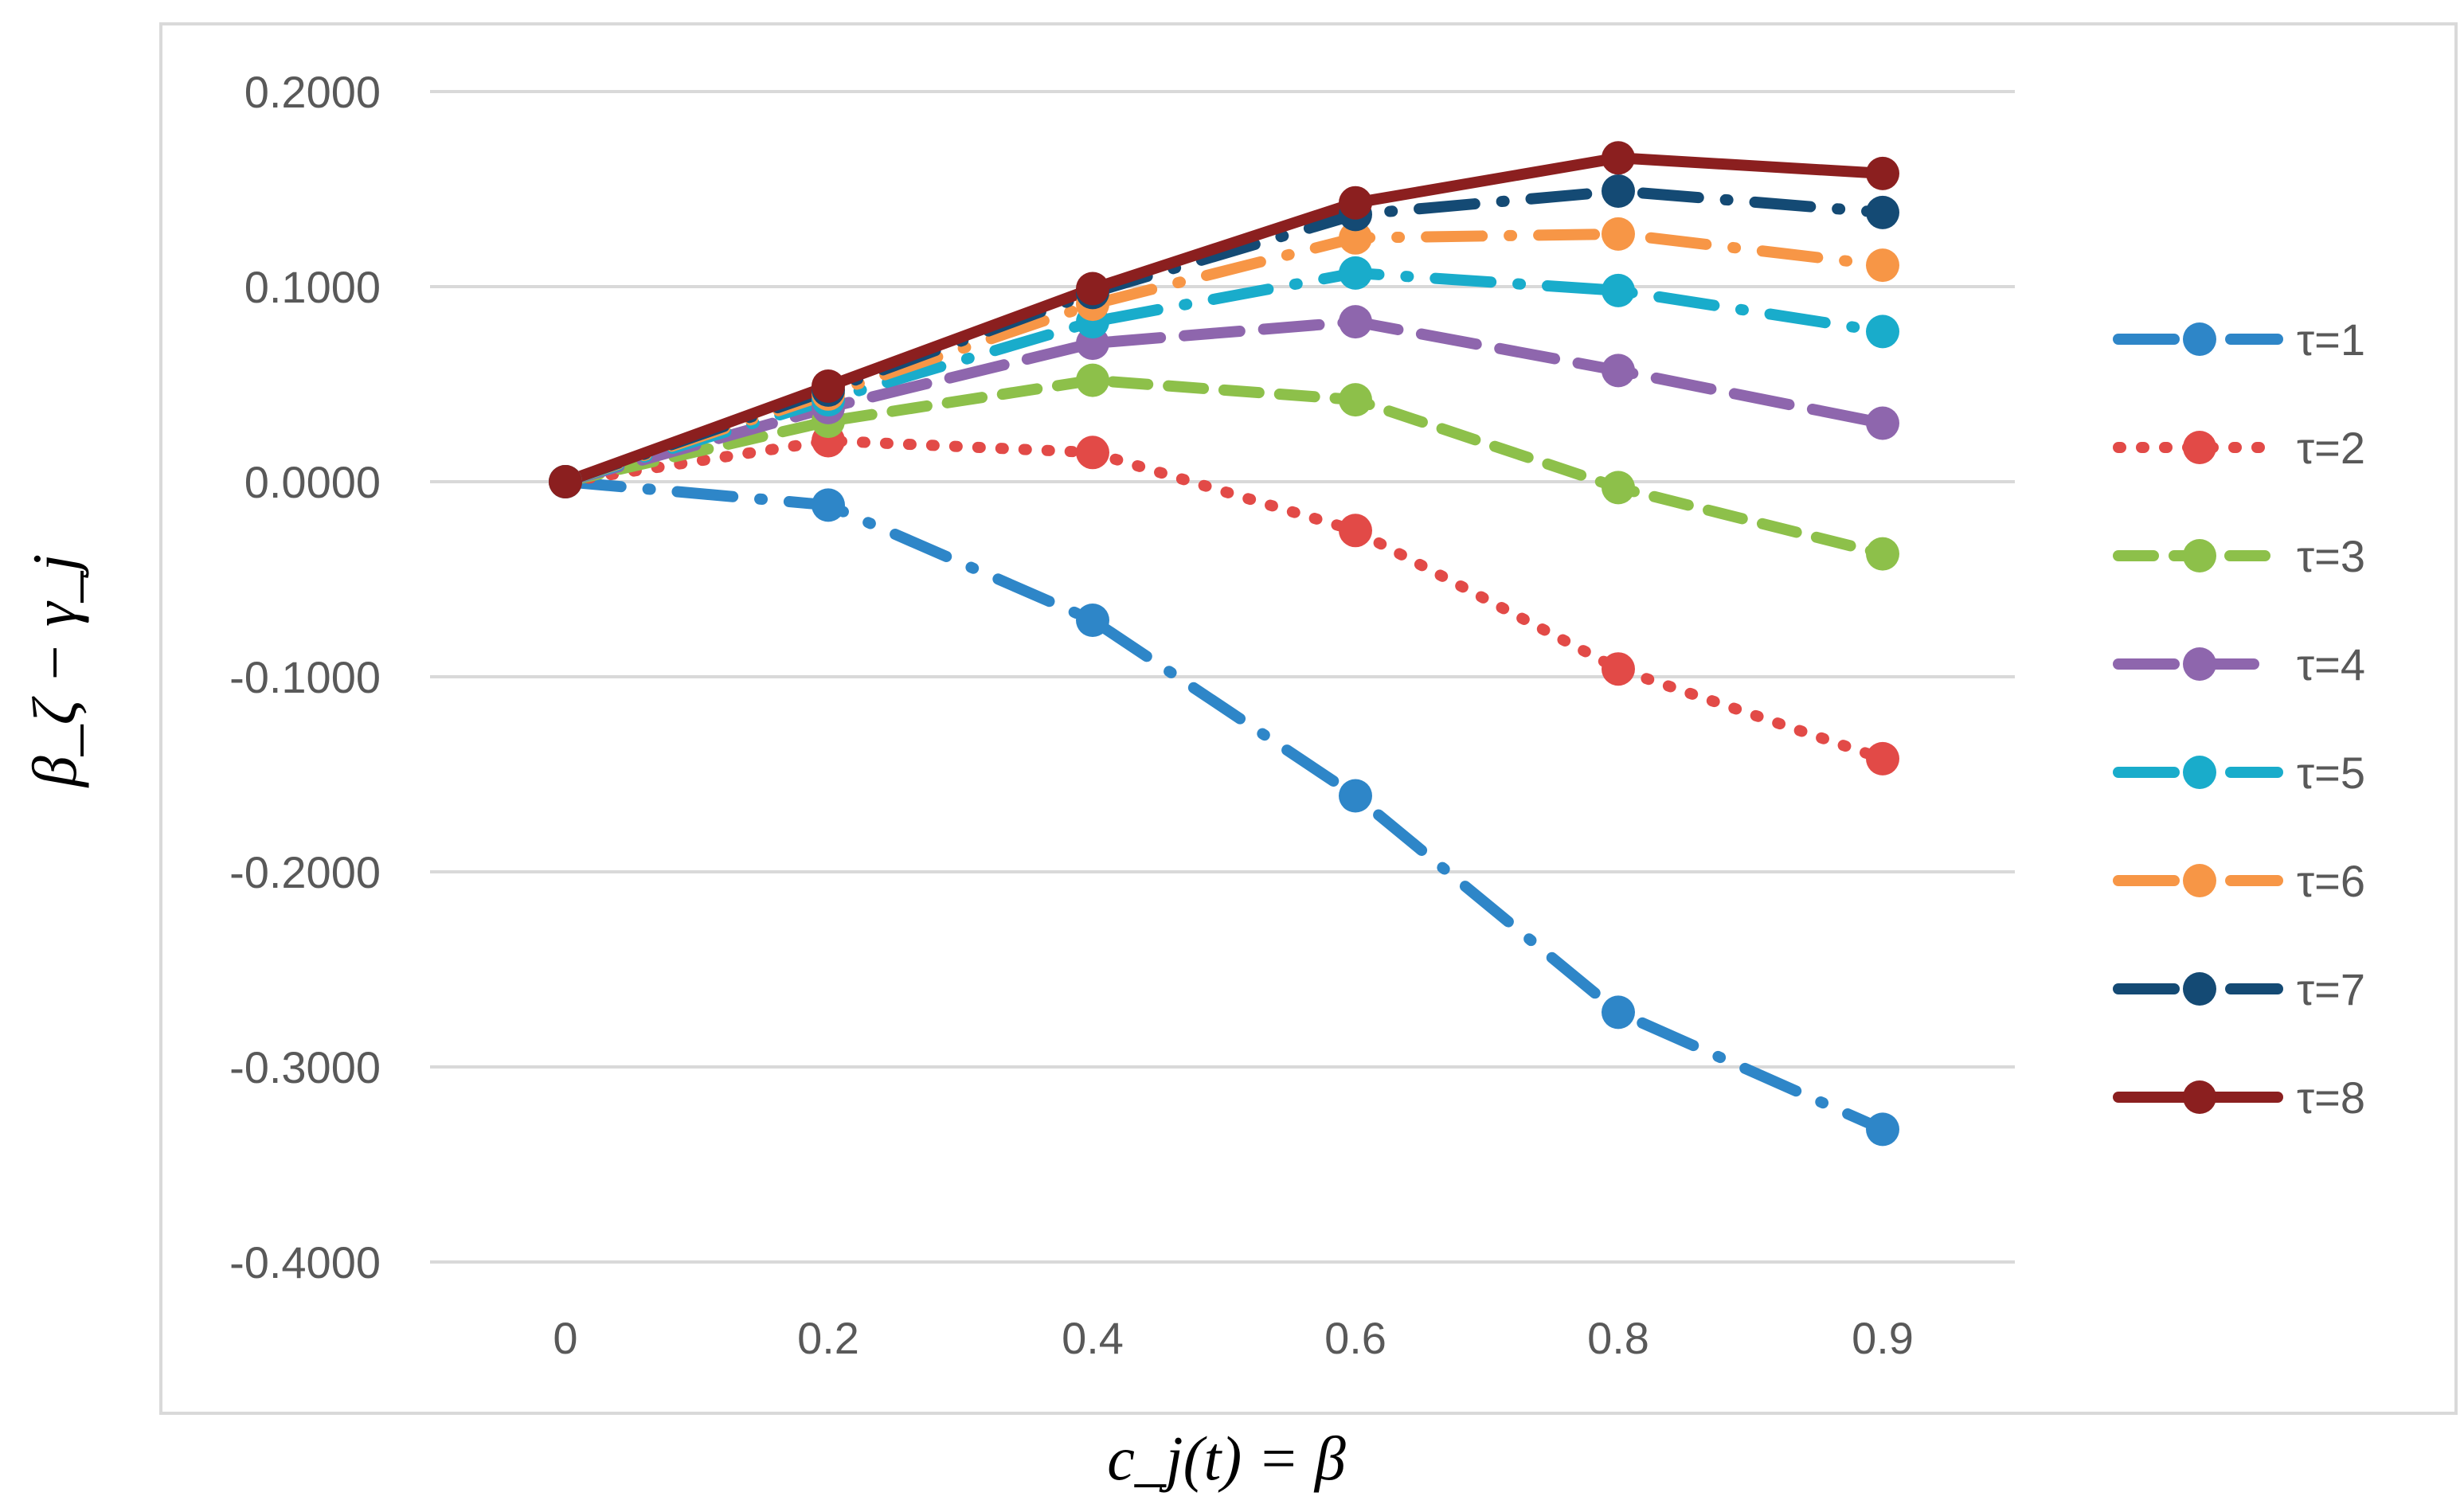  I want to click on y-tick-label: -0.1000, so click(305, 677).